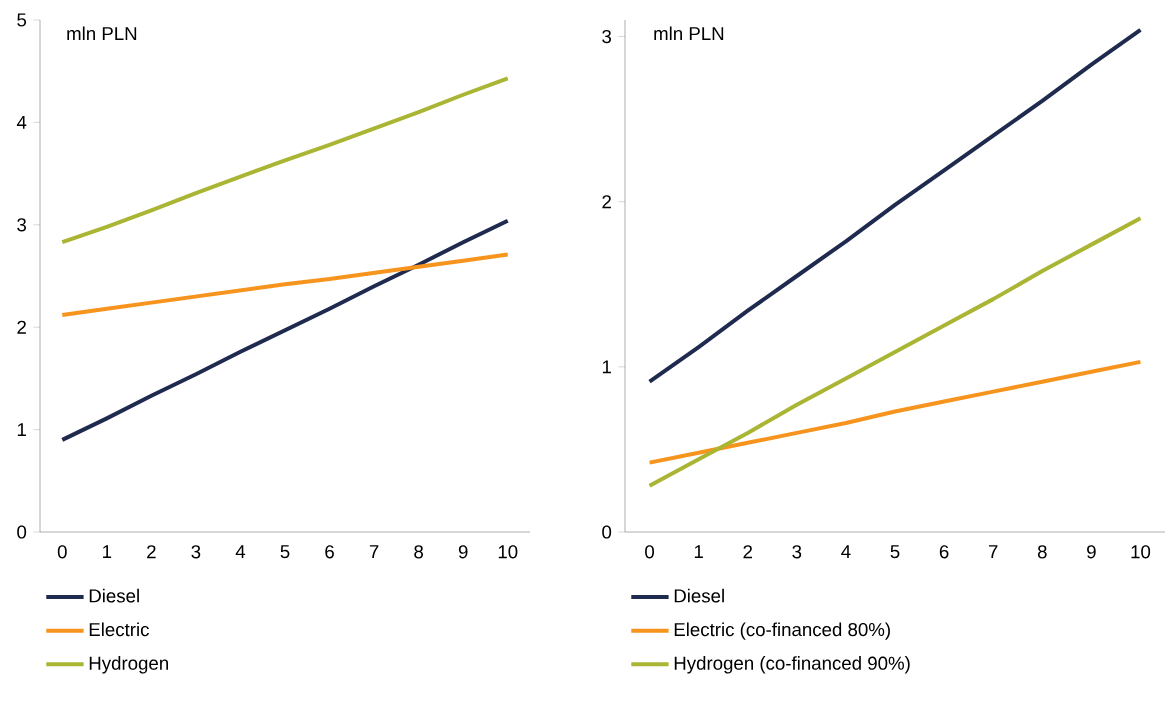  Describe the element at coordinates (792, 665) in the screenshot. I see `legend-label: Hydrogen (co-financed 90%)` at that location.